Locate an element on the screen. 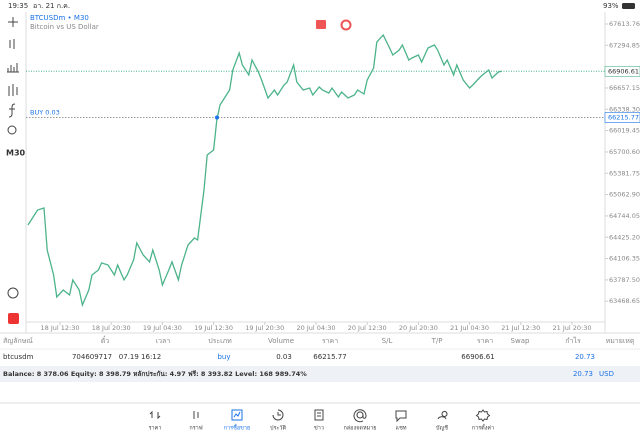 This screenshot has width=640, height=447. current-price: 66906.61 is located at coordinates (623, 71).